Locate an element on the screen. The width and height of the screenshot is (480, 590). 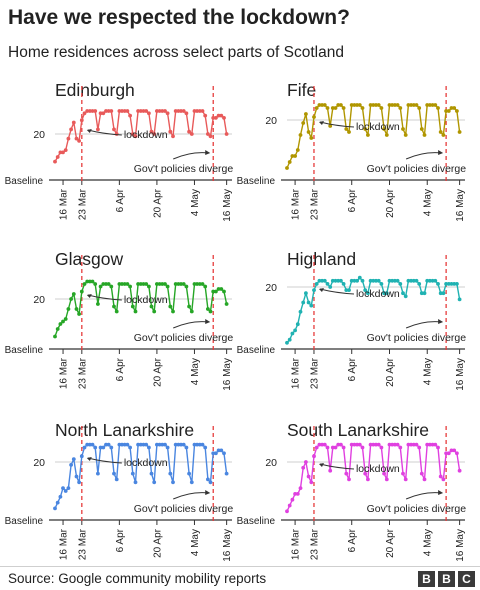
bbc-logo-letter: C is located at coordinates (466, 579).